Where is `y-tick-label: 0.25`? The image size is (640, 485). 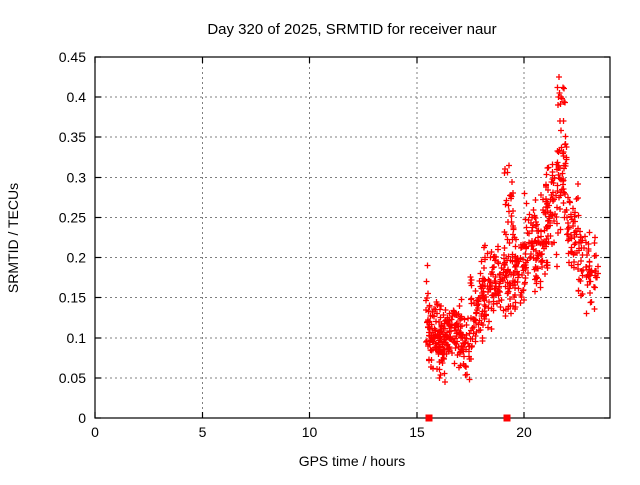
y-tick-label: 0.25 is located at coordinates (72, 218).